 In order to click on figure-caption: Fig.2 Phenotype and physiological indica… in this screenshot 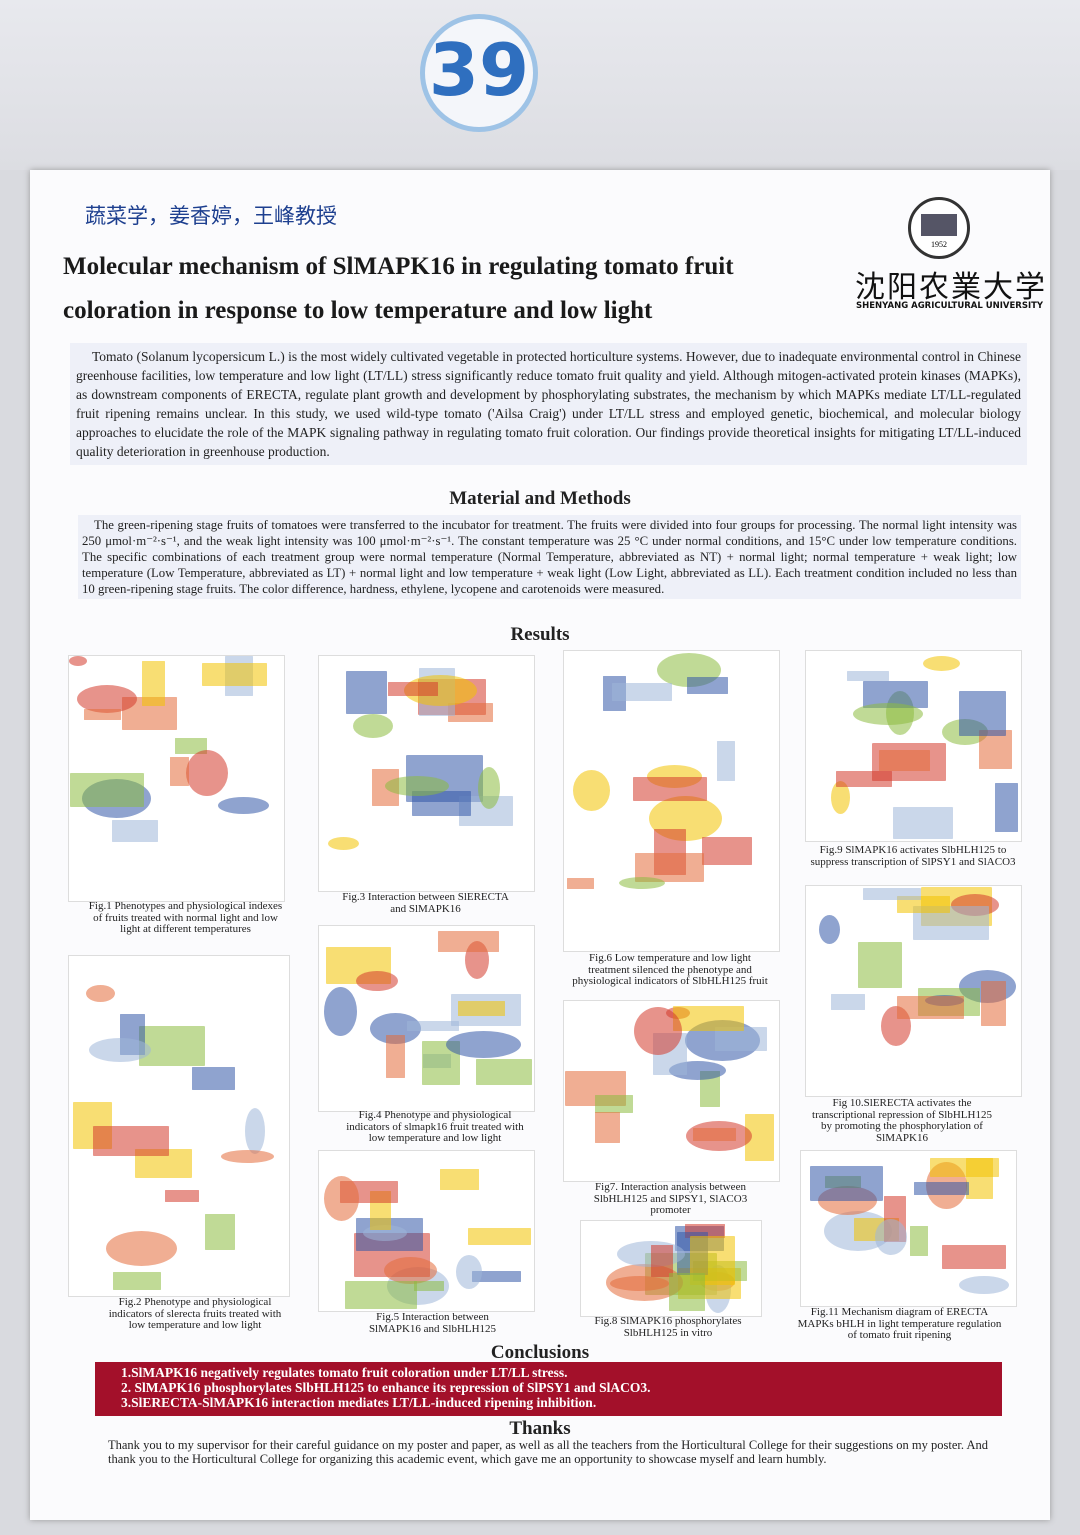, I will do `click(195, 1313)`.